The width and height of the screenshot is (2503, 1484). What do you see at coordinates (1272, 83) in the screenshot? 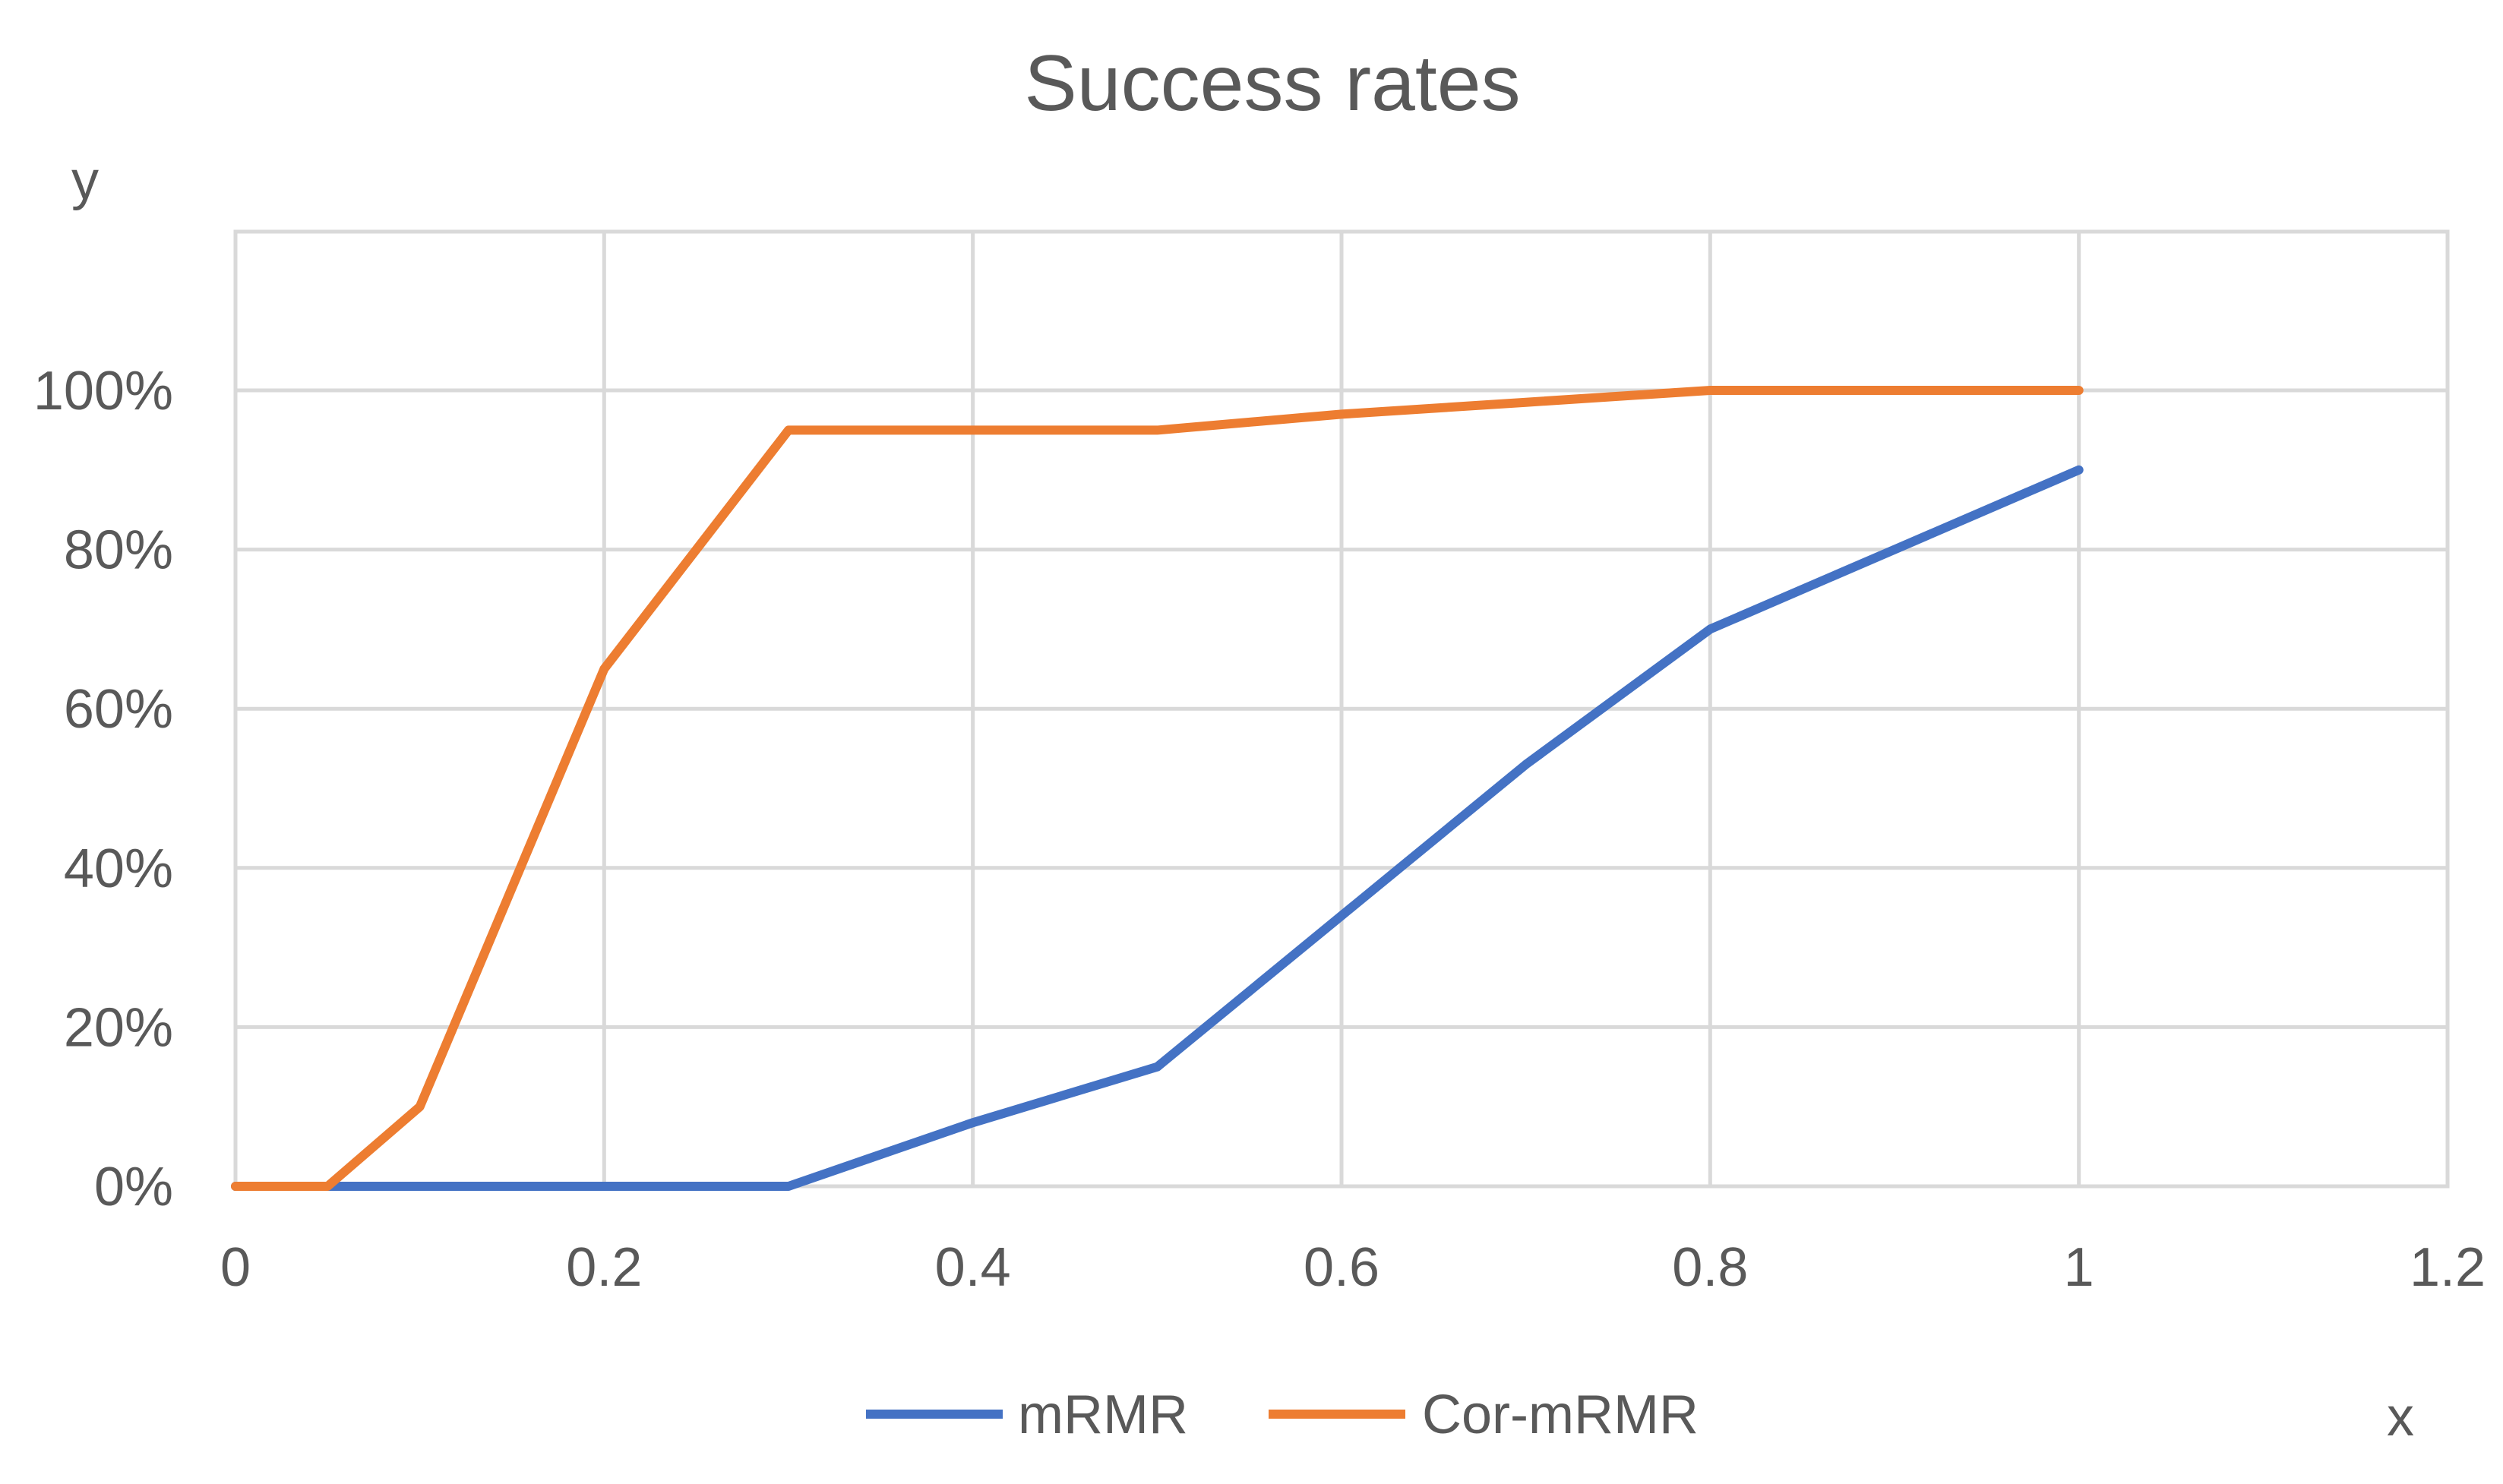
I see `chart-title: Success rates` at bounding box center [1272, 83].